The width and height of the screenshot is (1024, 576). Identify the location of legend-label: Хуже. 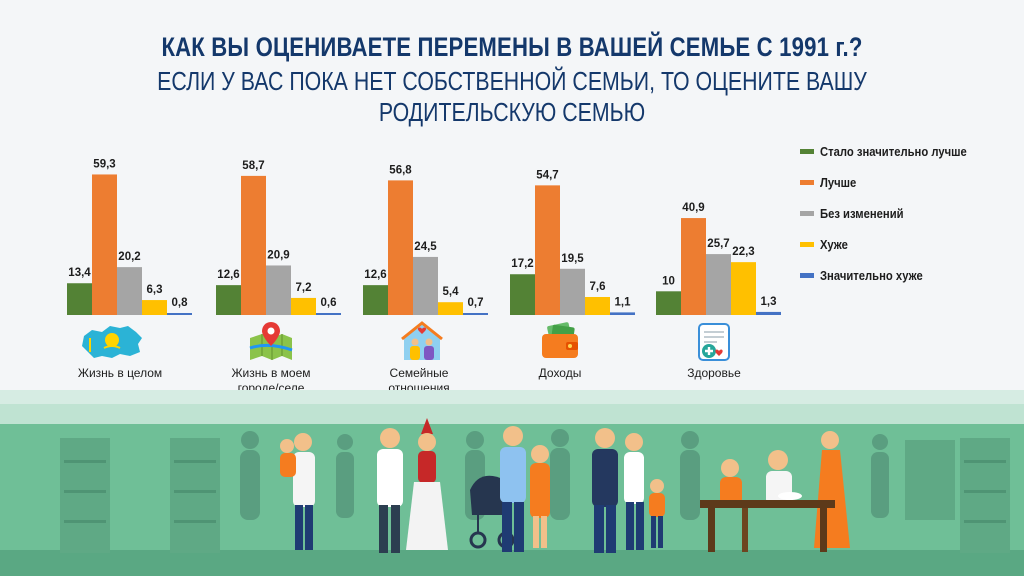
(834, 244).